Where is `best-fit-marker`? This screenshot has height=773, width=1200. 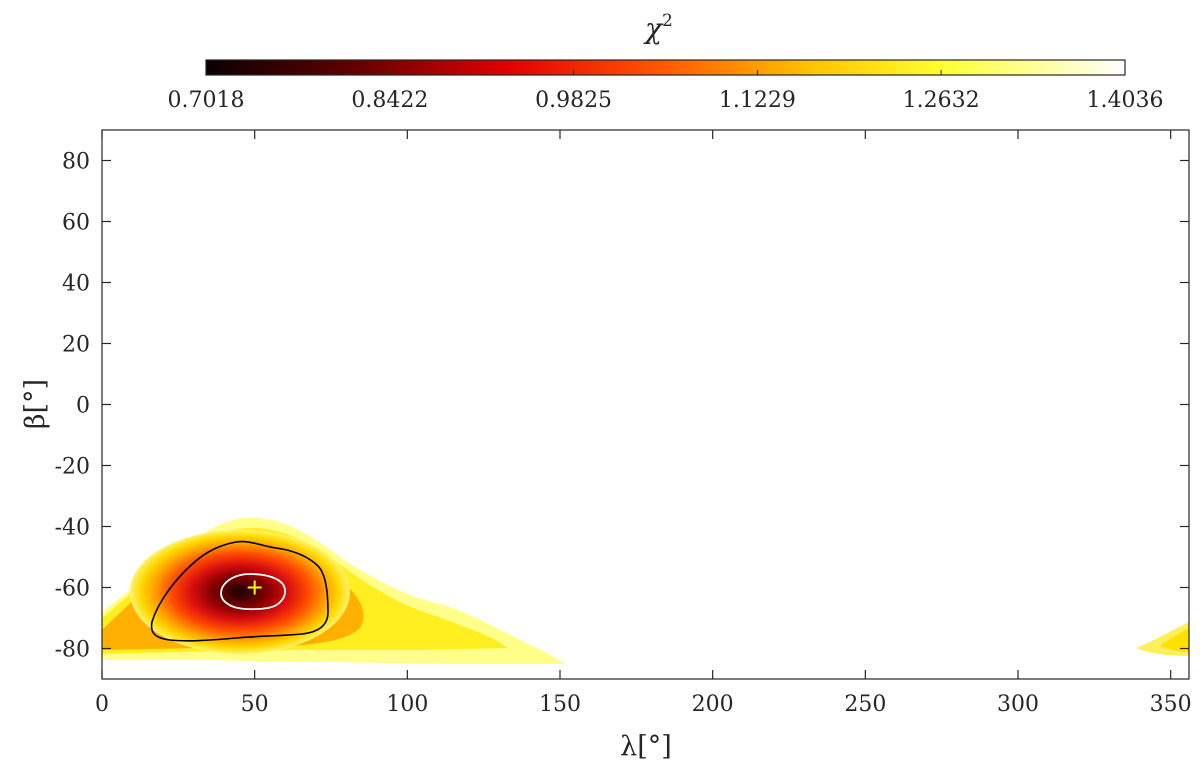 best-fit-marker is located at coordinates (254, 587).